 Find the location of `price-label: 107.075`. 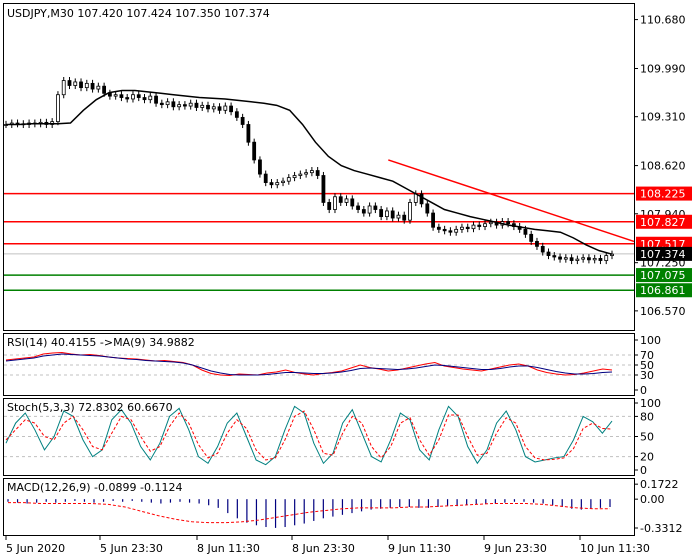

price-label: 107.075 is located at coordinates (663, 275).